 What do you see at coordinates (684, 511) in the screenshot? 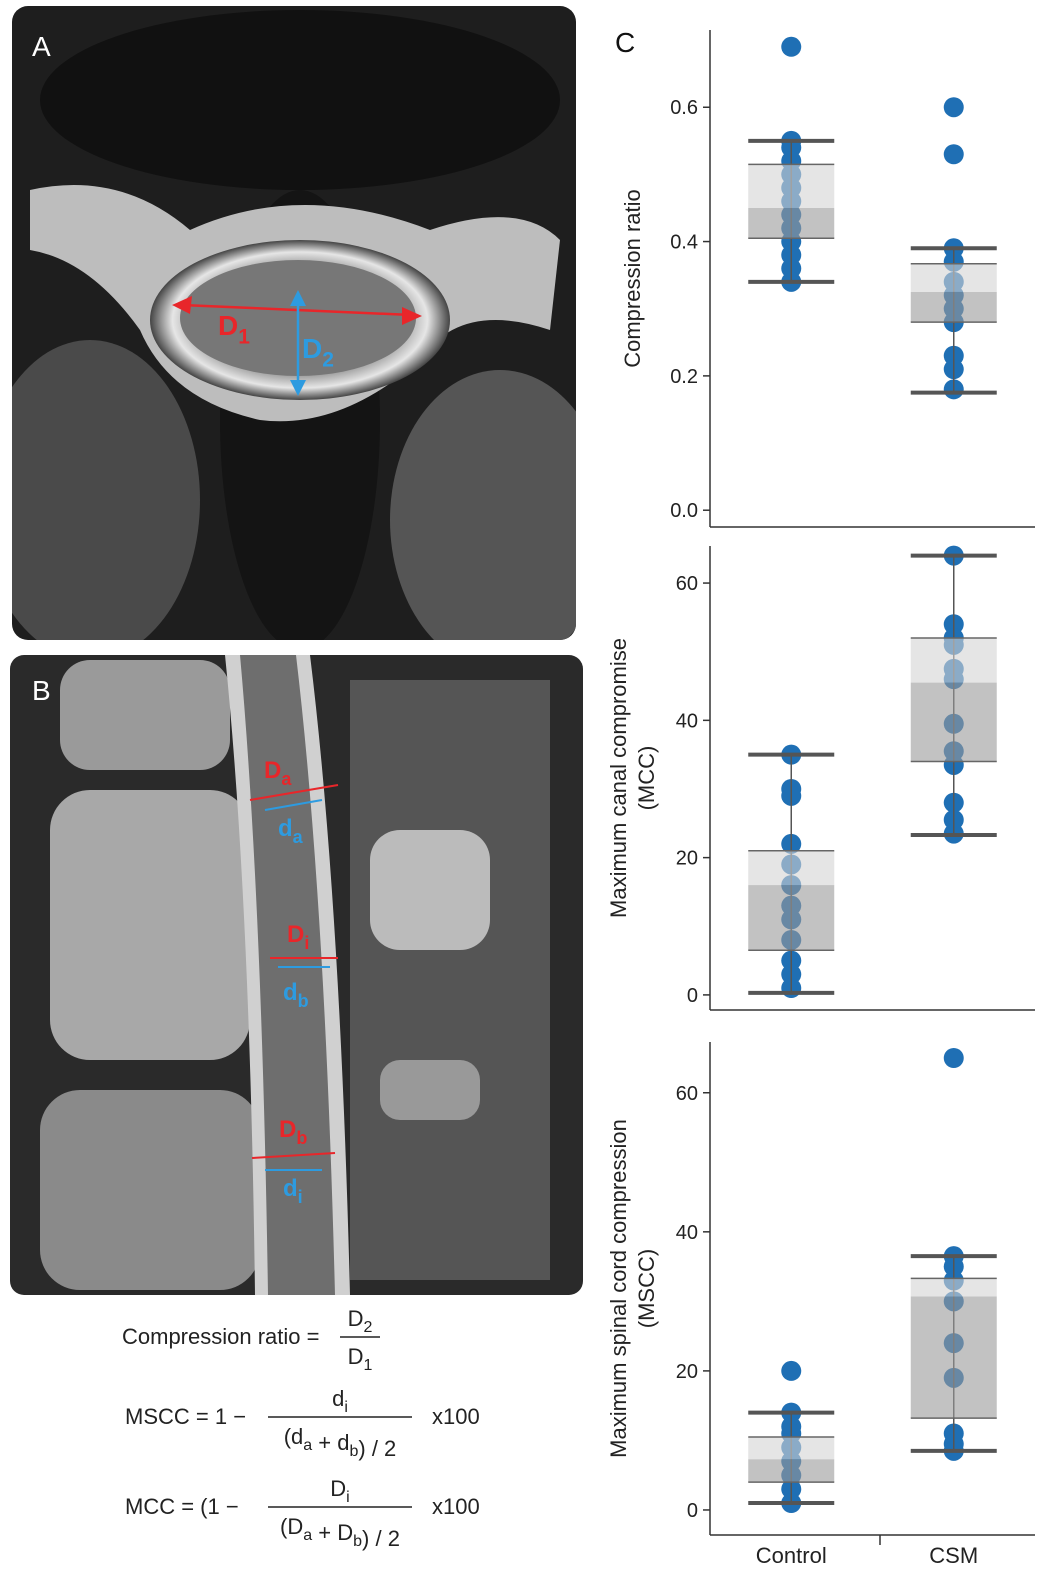
I see `y-tick-label: 0.0` at bounding box center [684, 511].